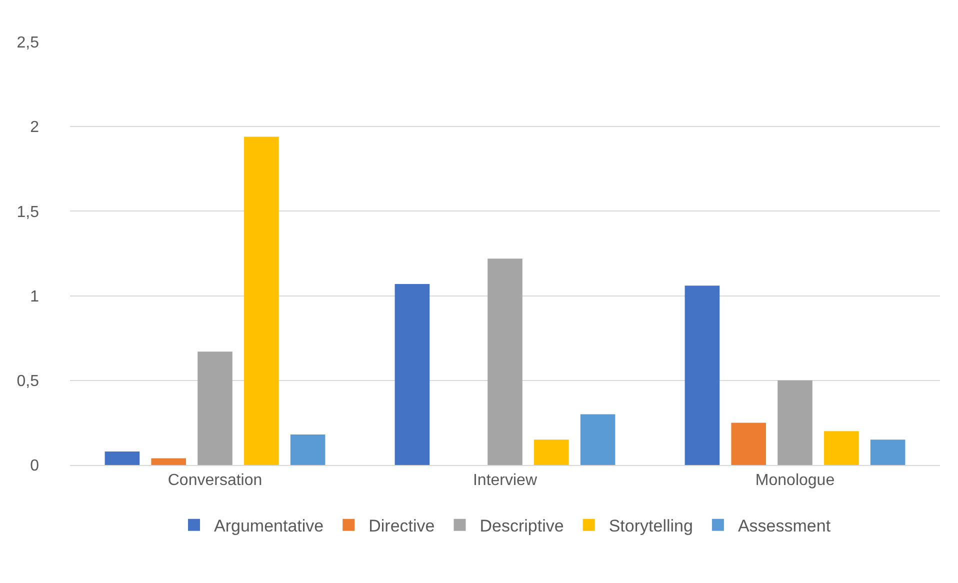 This screenshot has width=958, height=583. I want to click on y-tick-label: 0,5, so click(28, 381).